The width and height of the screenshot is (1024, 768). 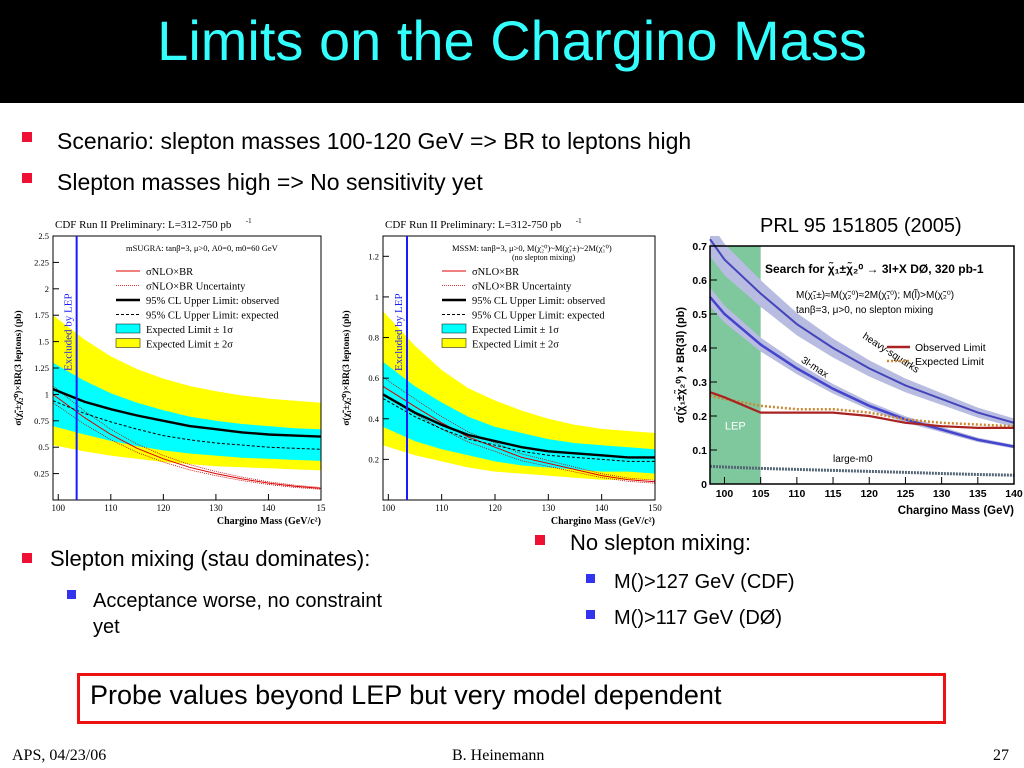 What do you see at coordinates (1001, 755) in the screenshot?
I see `footer-page-number: 27` at bounding box center [1001, 755].